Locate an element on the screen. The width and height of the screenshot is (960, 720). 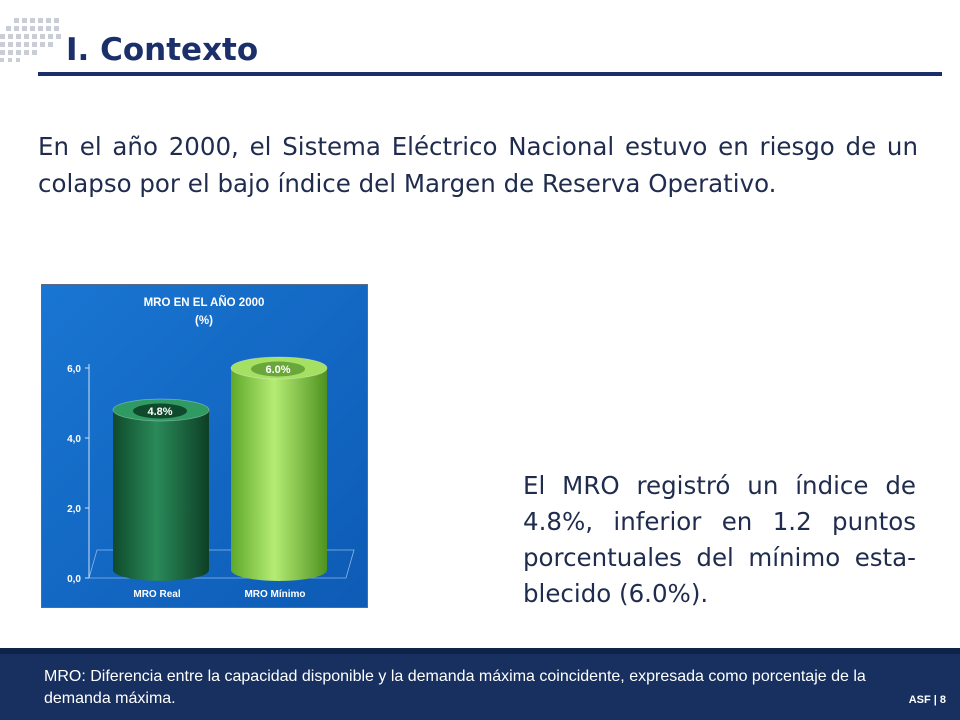
footer-page-label: ASF | 8 is located at coordinates (927, 700).